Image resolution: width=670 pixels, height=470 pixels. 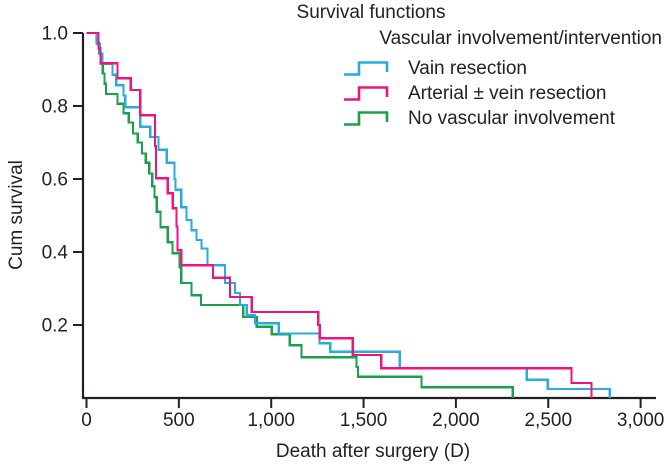 I want to click on legend-item-vein-resection: Vain resection, so click(x=501, y=68).